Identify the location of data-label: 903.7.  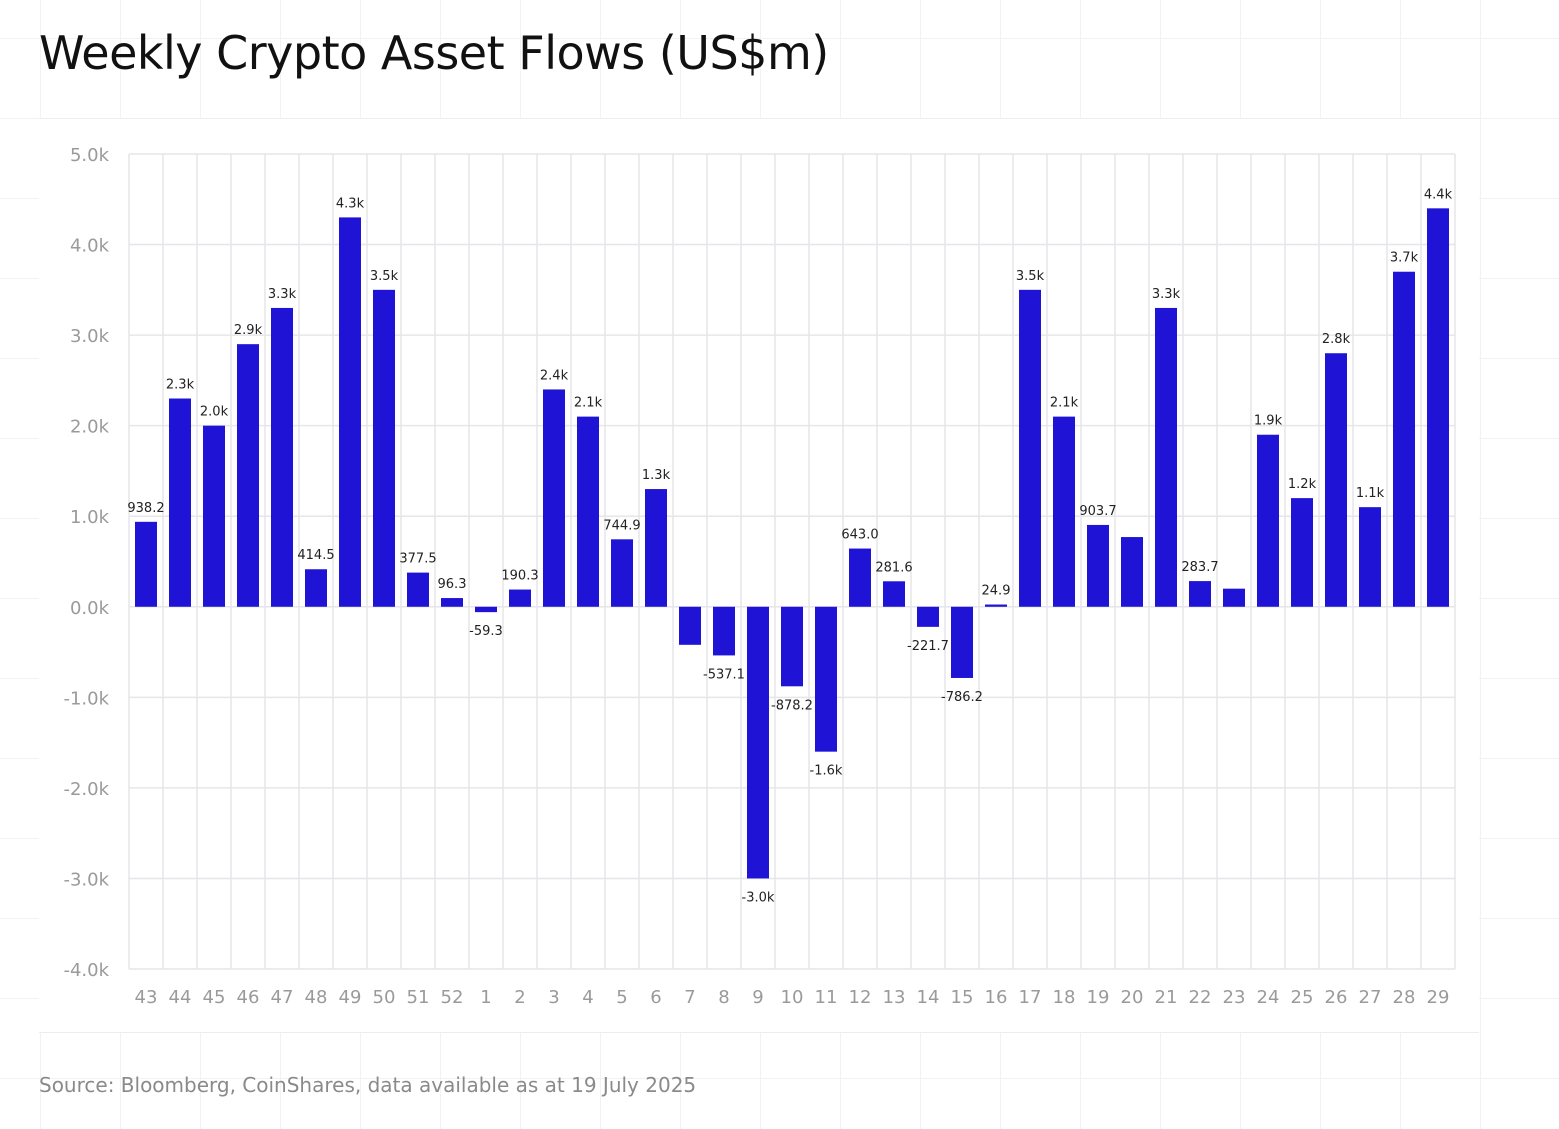
(1097, 511).